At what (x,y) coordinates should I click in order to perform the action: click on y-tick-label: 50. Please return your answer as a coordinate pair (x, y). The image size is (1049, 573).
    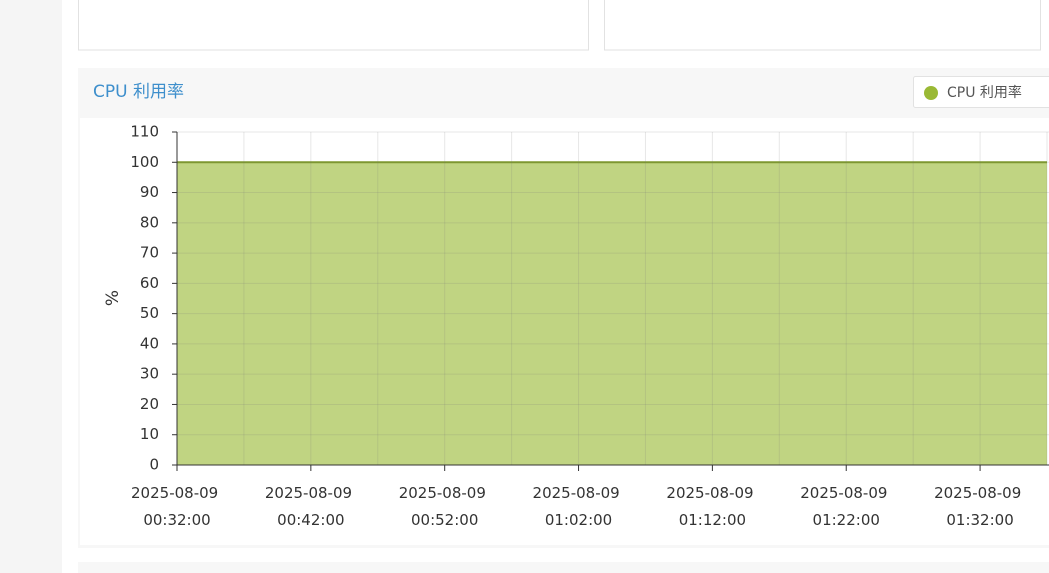
    Looking at the image, I should click on (149, 313).